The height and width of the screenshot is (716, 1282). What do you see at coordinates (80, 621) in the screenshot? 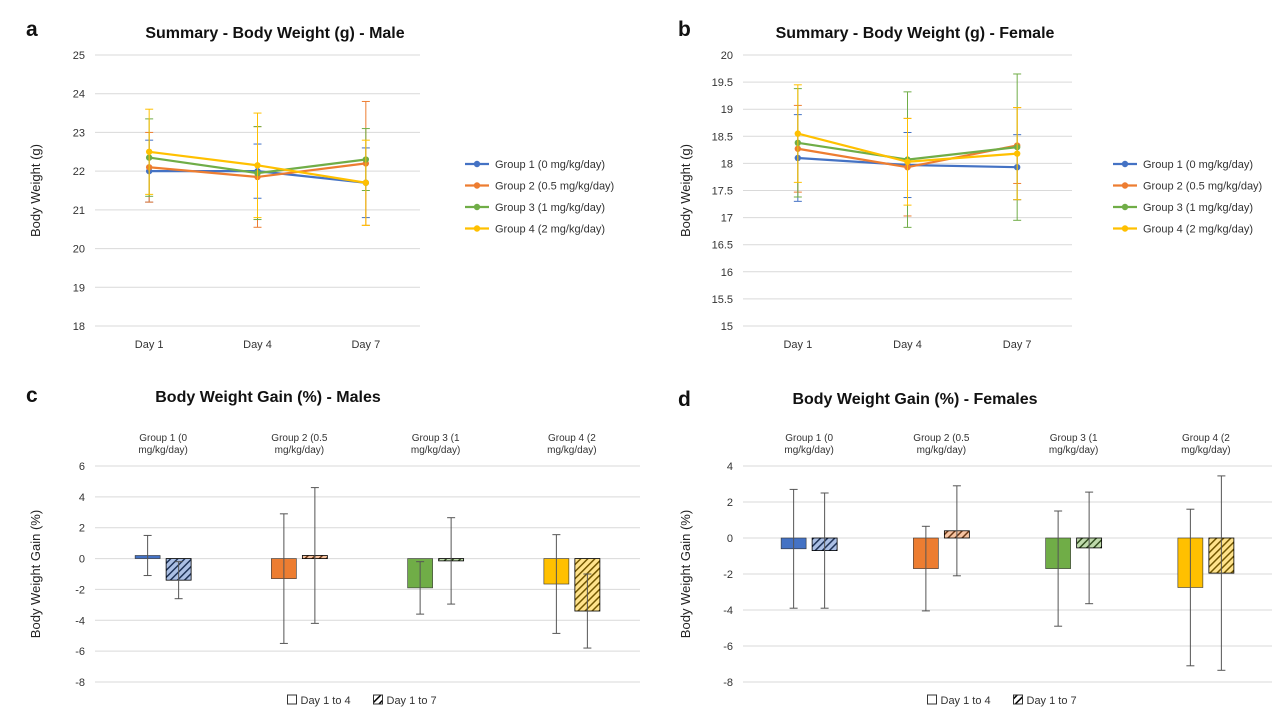
I see `chart-3-ytick-label: -4` at bounding box center [80, 621].